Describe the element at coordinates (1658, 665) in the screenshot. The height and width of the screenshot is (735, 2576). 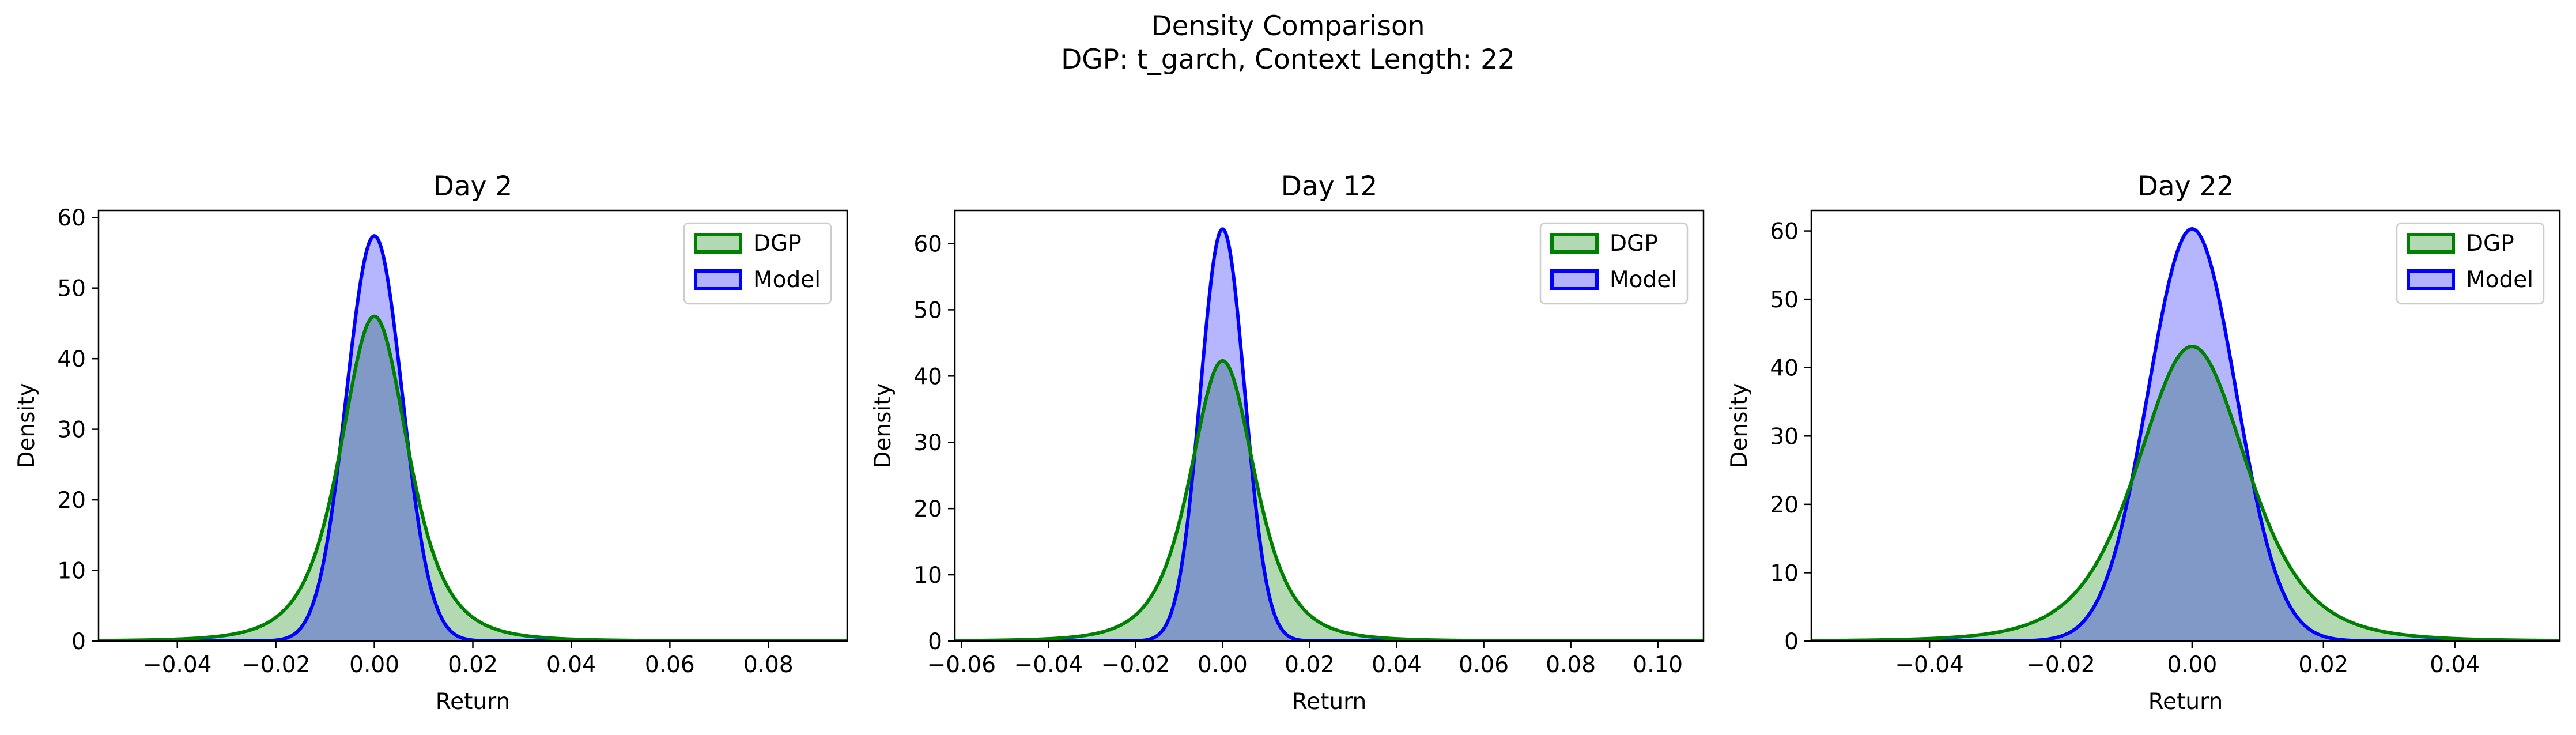
I see `x-tick-label: 0.10` at that location.